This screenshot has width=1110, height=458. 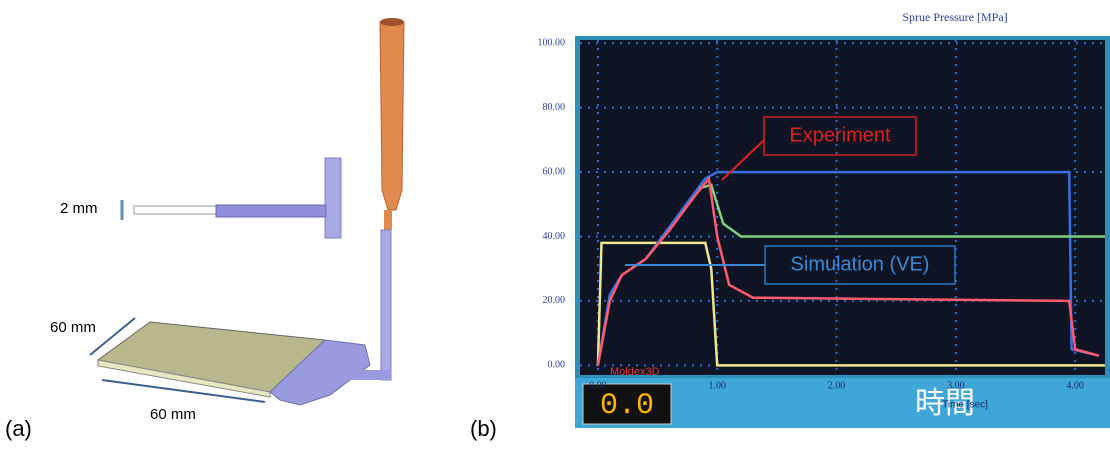 I want to click on width-label: 60 mm, so click(x=73, y=327).